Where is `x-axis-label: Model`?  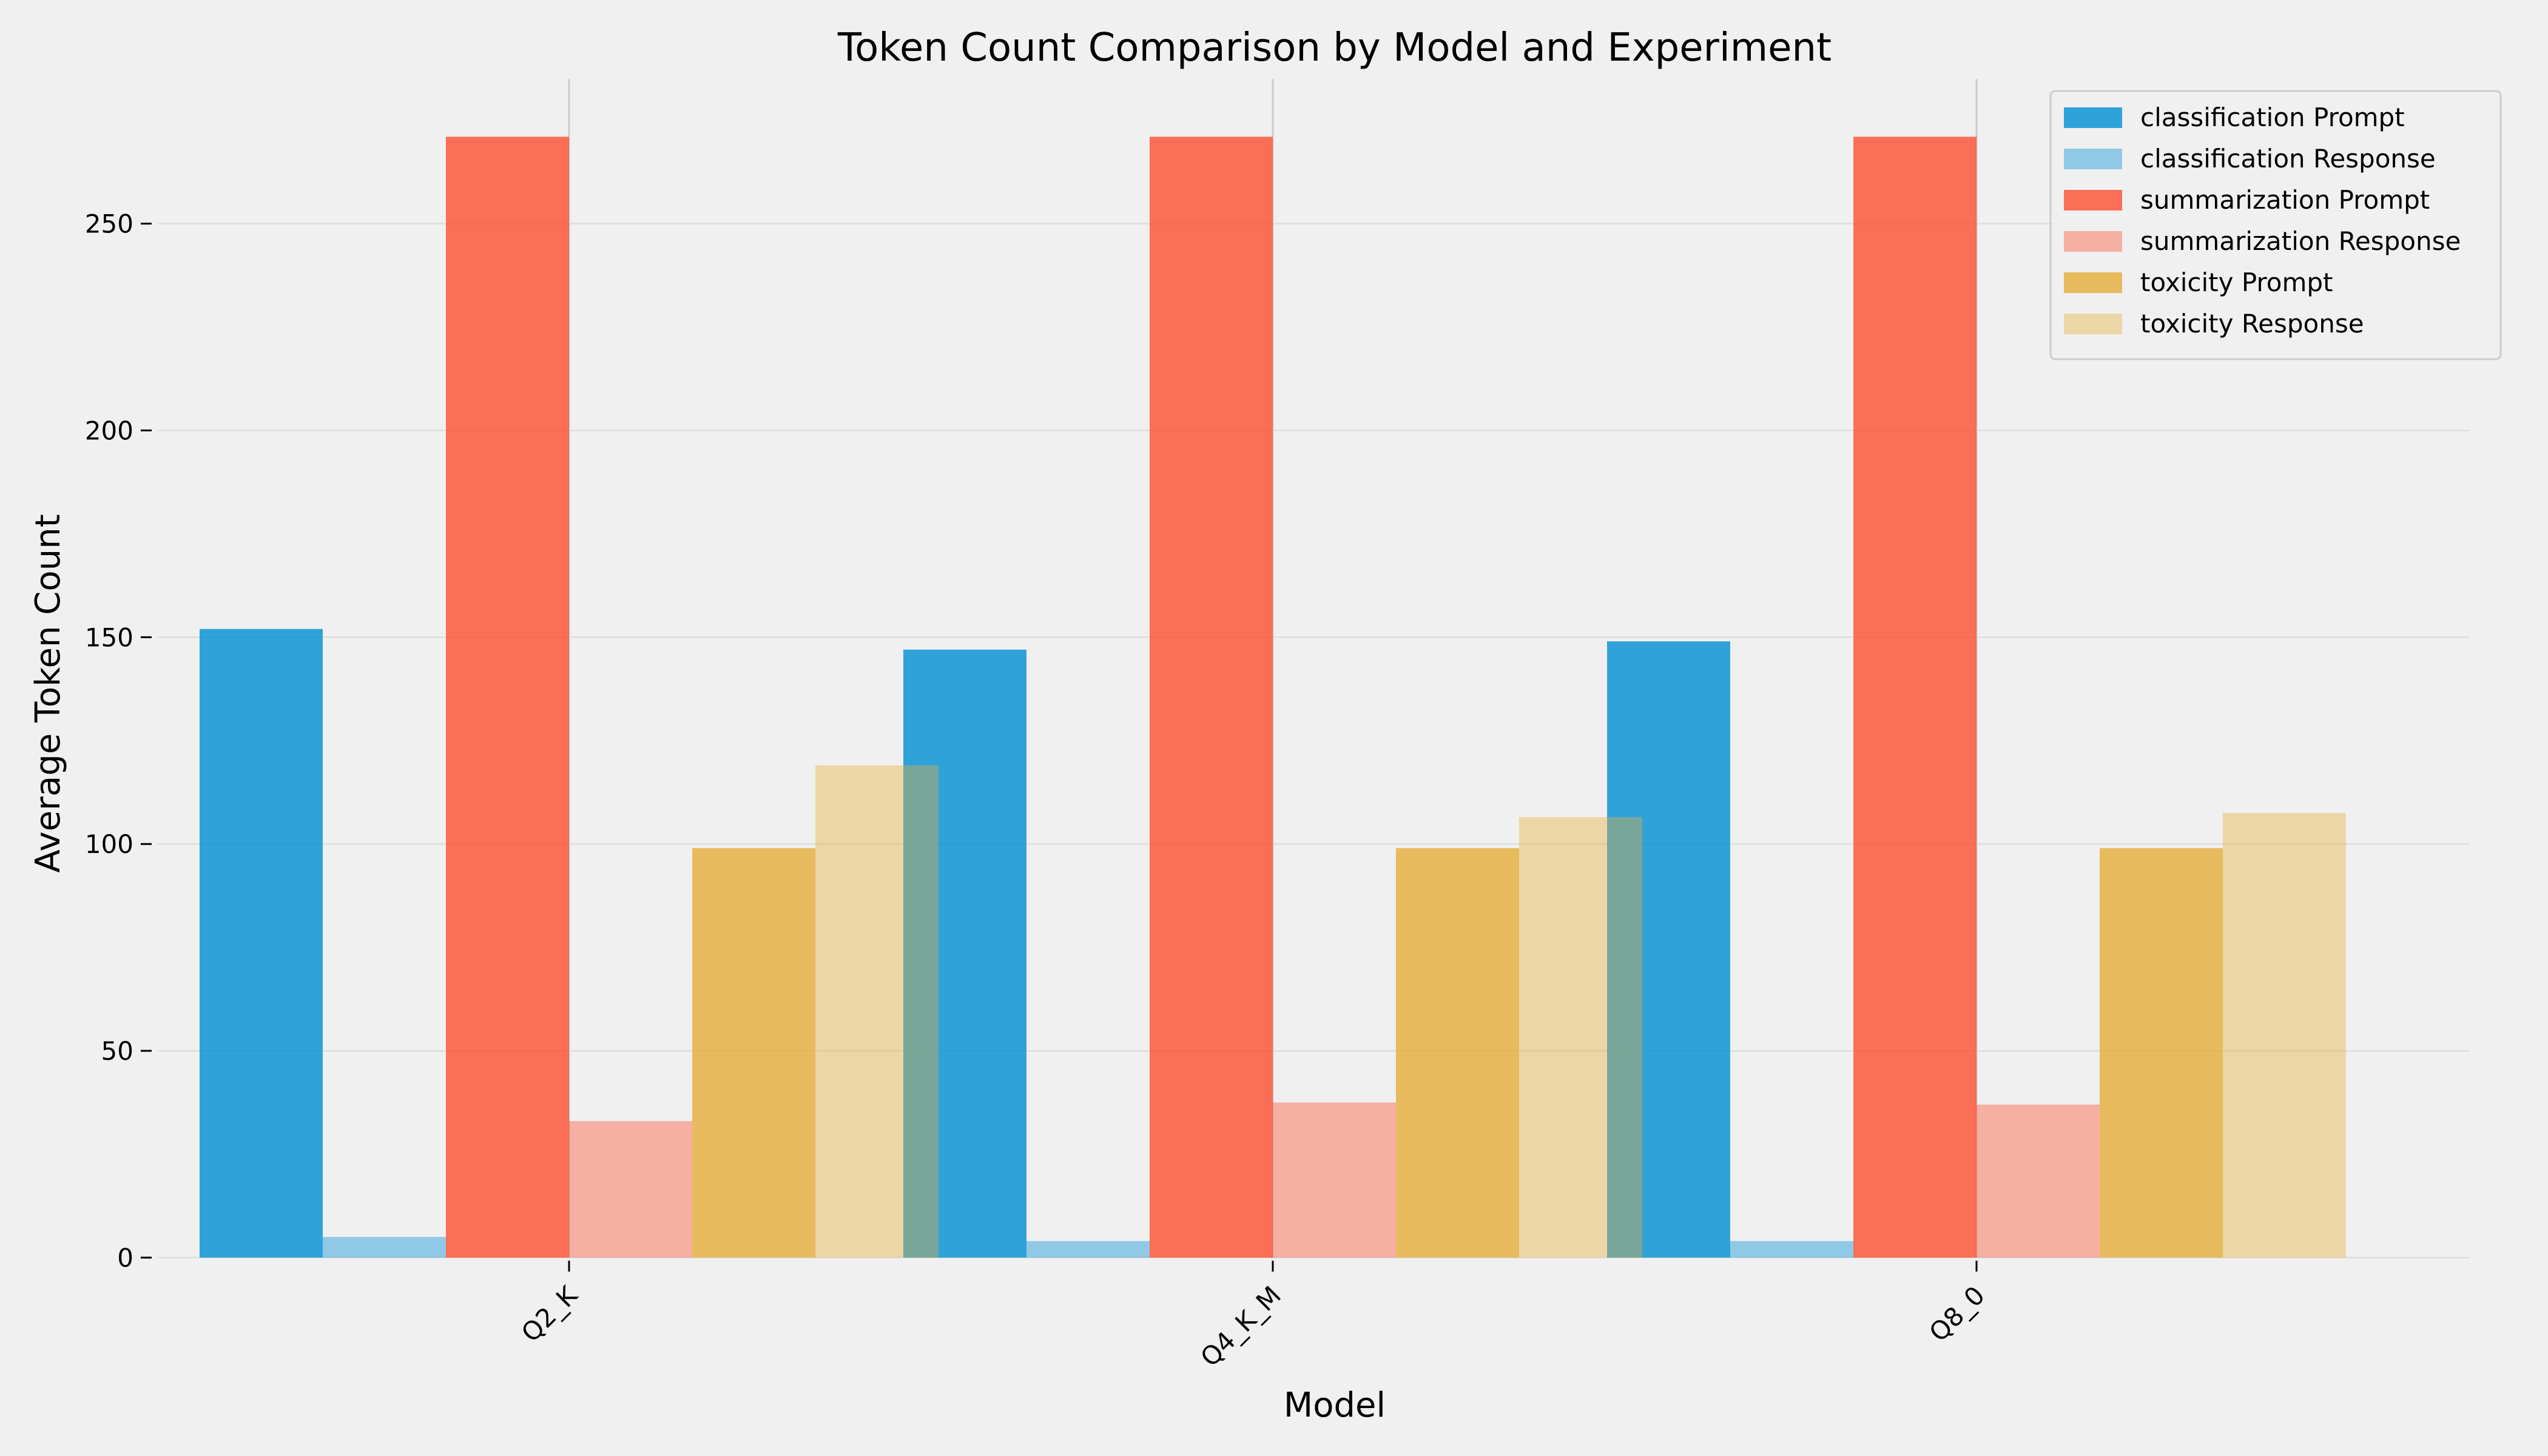
x-axis-label: Model is located at coordinates (1335, 1405).